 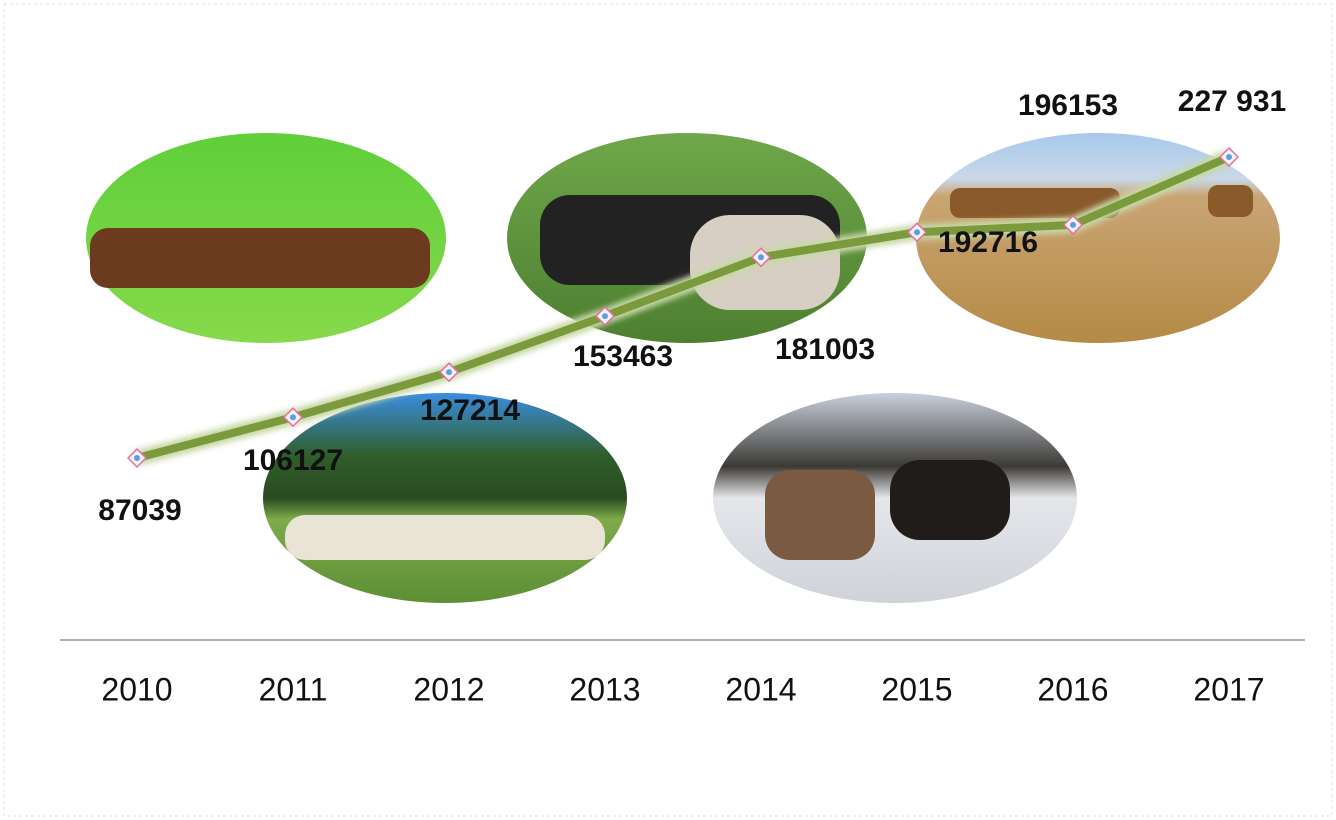 What do you see at coordinates (470, 410) in the screenshot?
I see `data-label: 127214` at bounding box center [470, 410].